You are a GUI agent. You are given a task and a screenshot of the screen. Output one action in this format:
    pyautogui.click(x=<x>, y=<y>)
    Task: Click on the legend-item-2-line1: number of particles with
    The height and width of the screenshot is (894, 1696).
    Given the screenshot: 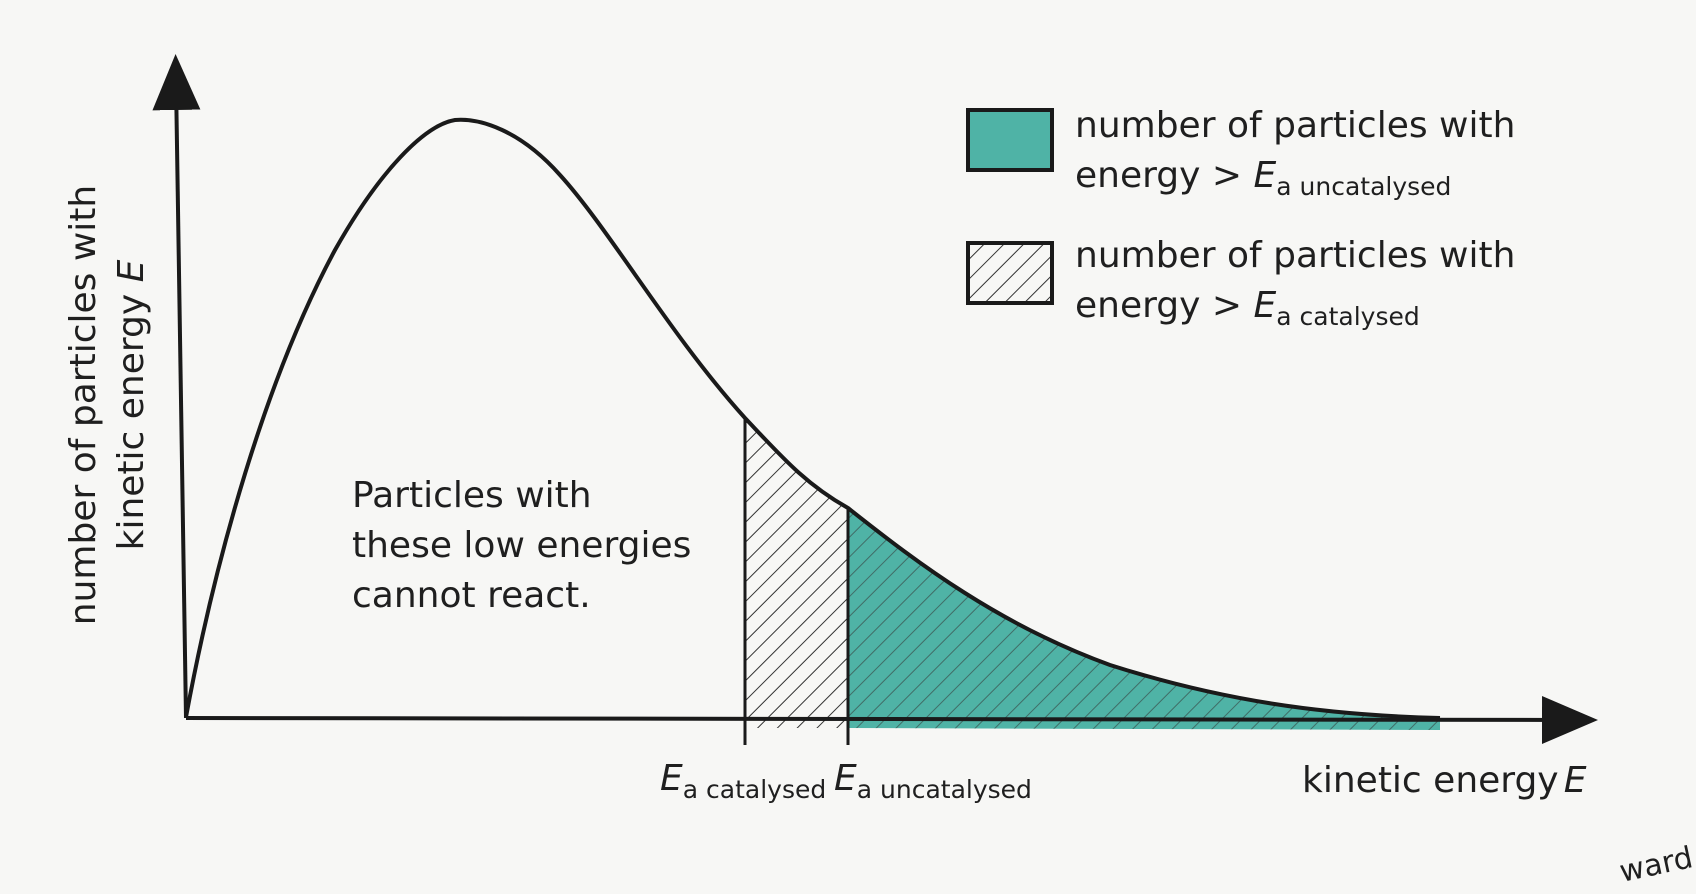 What is the action you would take?
    pyautogui.click(x=1295, y=255)
    